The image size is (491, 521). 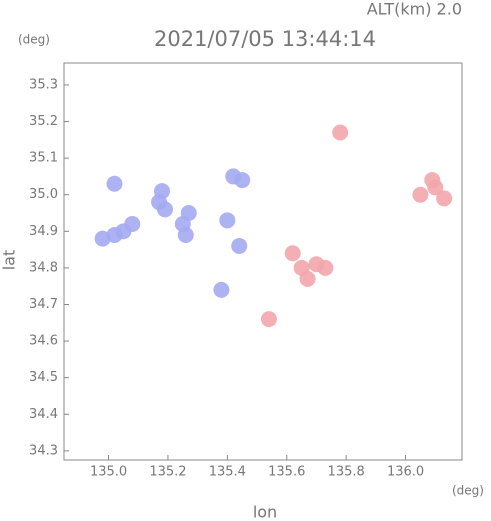 I want to click on chart-title: 2021/07/05 13:44:14, so click(x=265, y=39).